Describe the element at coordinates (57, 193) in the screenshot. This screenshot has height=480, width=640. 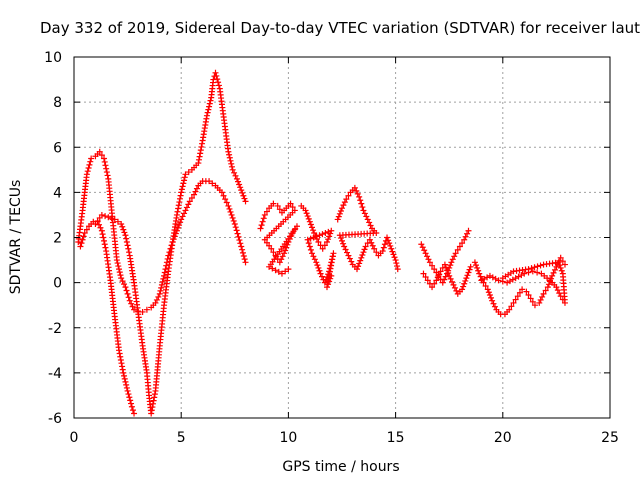
I see `y-tick-label: 4` at that location.